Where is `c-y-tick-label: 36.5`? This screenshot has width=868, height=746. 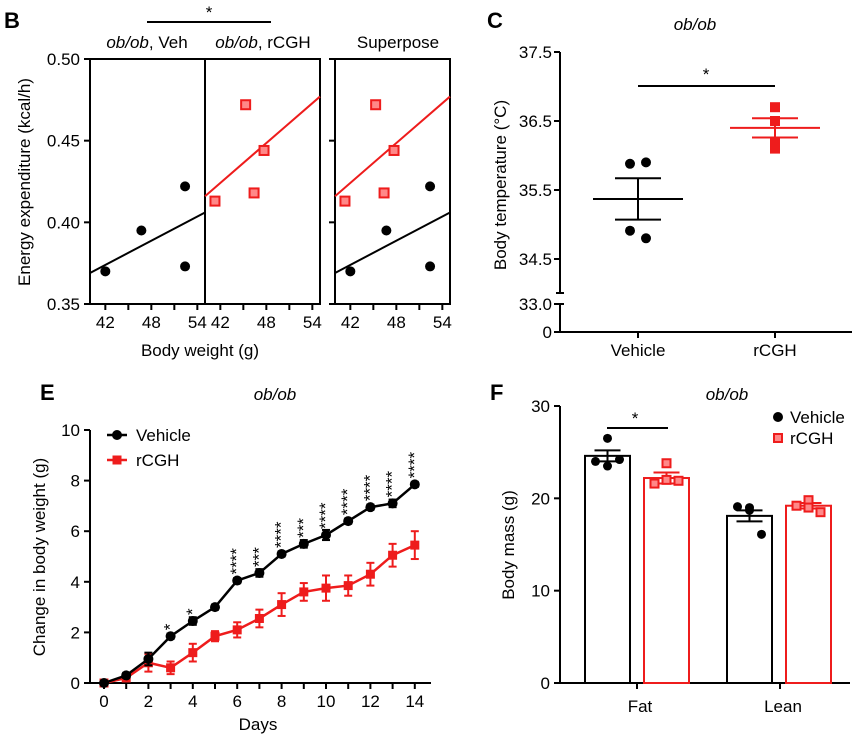 c-y-tick-label: 36.5 is located at coordinates (535, 121).